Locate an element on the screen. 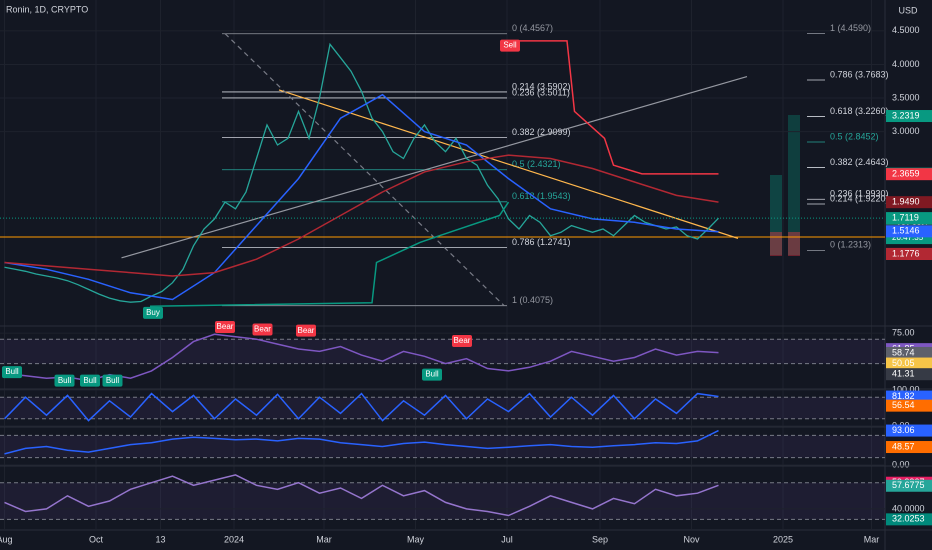 This screenshot has width=932, height=550. x-tick-label: Jul is located at coordinates (507, 539).